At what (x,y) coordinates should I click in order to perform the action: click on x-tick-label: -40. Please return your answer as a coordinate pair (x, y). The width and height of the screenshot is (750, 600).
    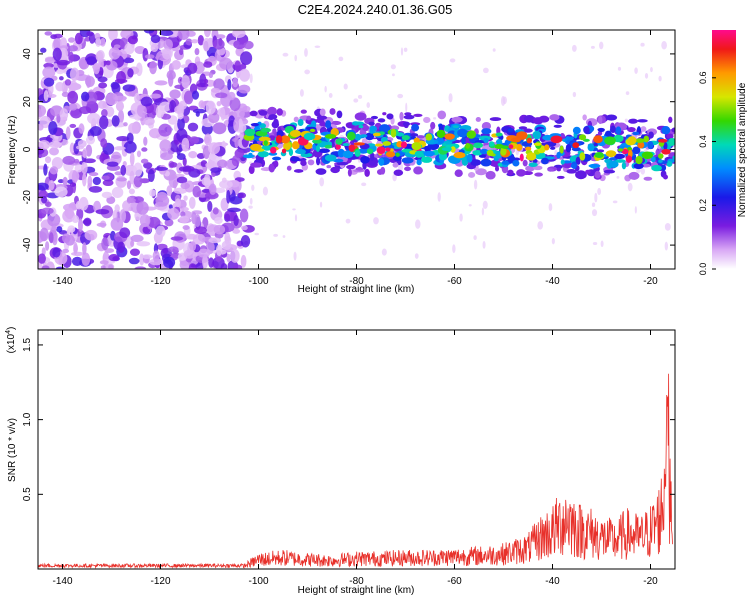
    Looking at the image, I should click on (552, 581).